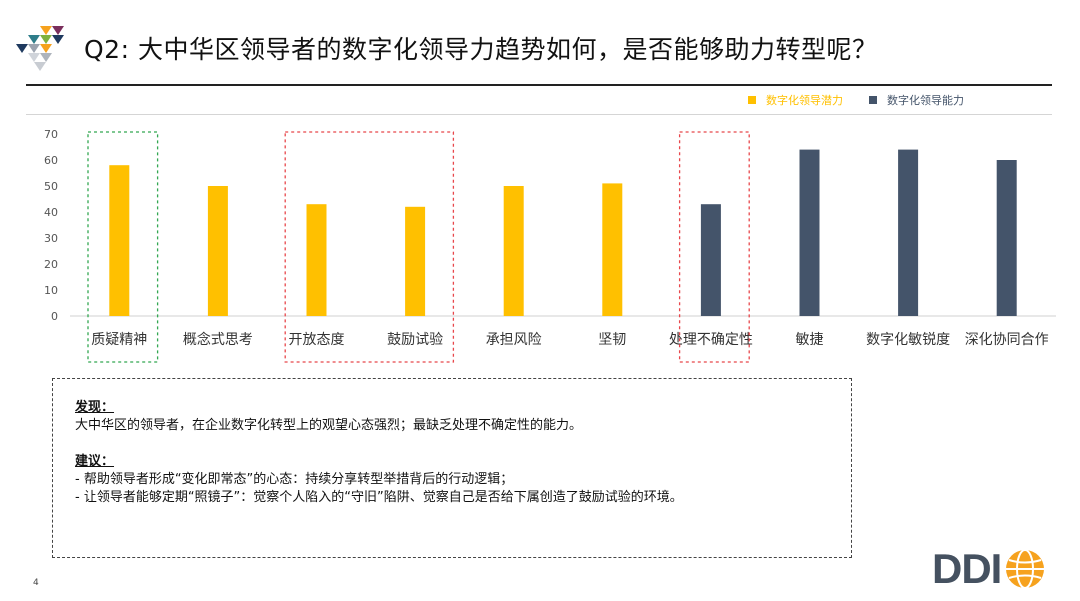  I want to click on y-tick-label: 30, so click(51, 238).